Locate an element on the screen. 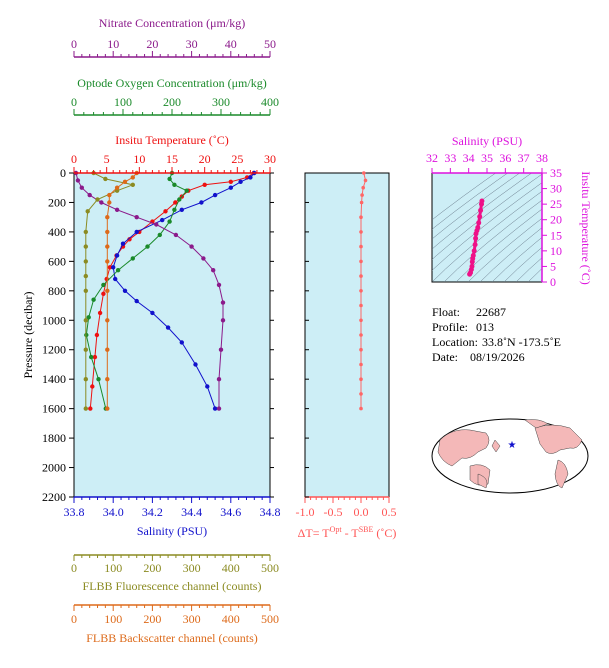  pressure-tick-label: 2200 is located at coordinates (54, 497).